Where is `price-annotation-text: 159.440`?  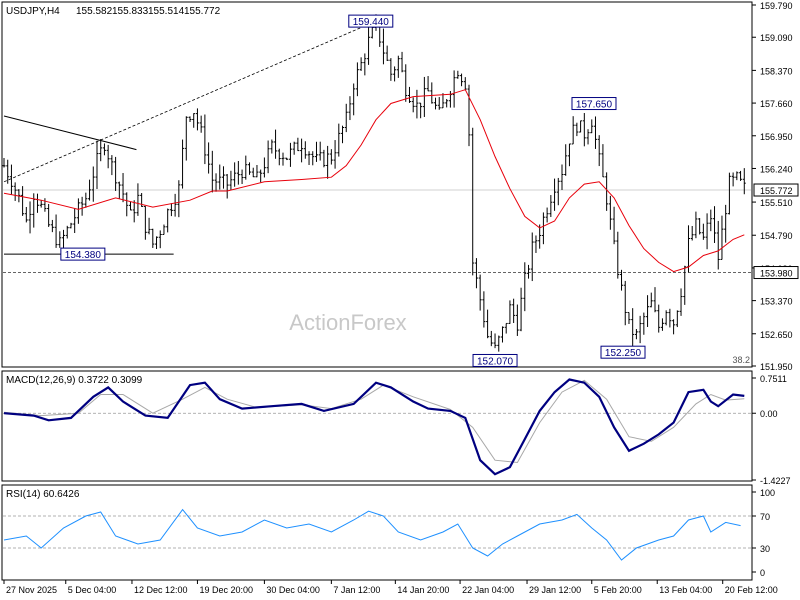 price-annotation-text: 159.440 is located at coordinates (371, 22).